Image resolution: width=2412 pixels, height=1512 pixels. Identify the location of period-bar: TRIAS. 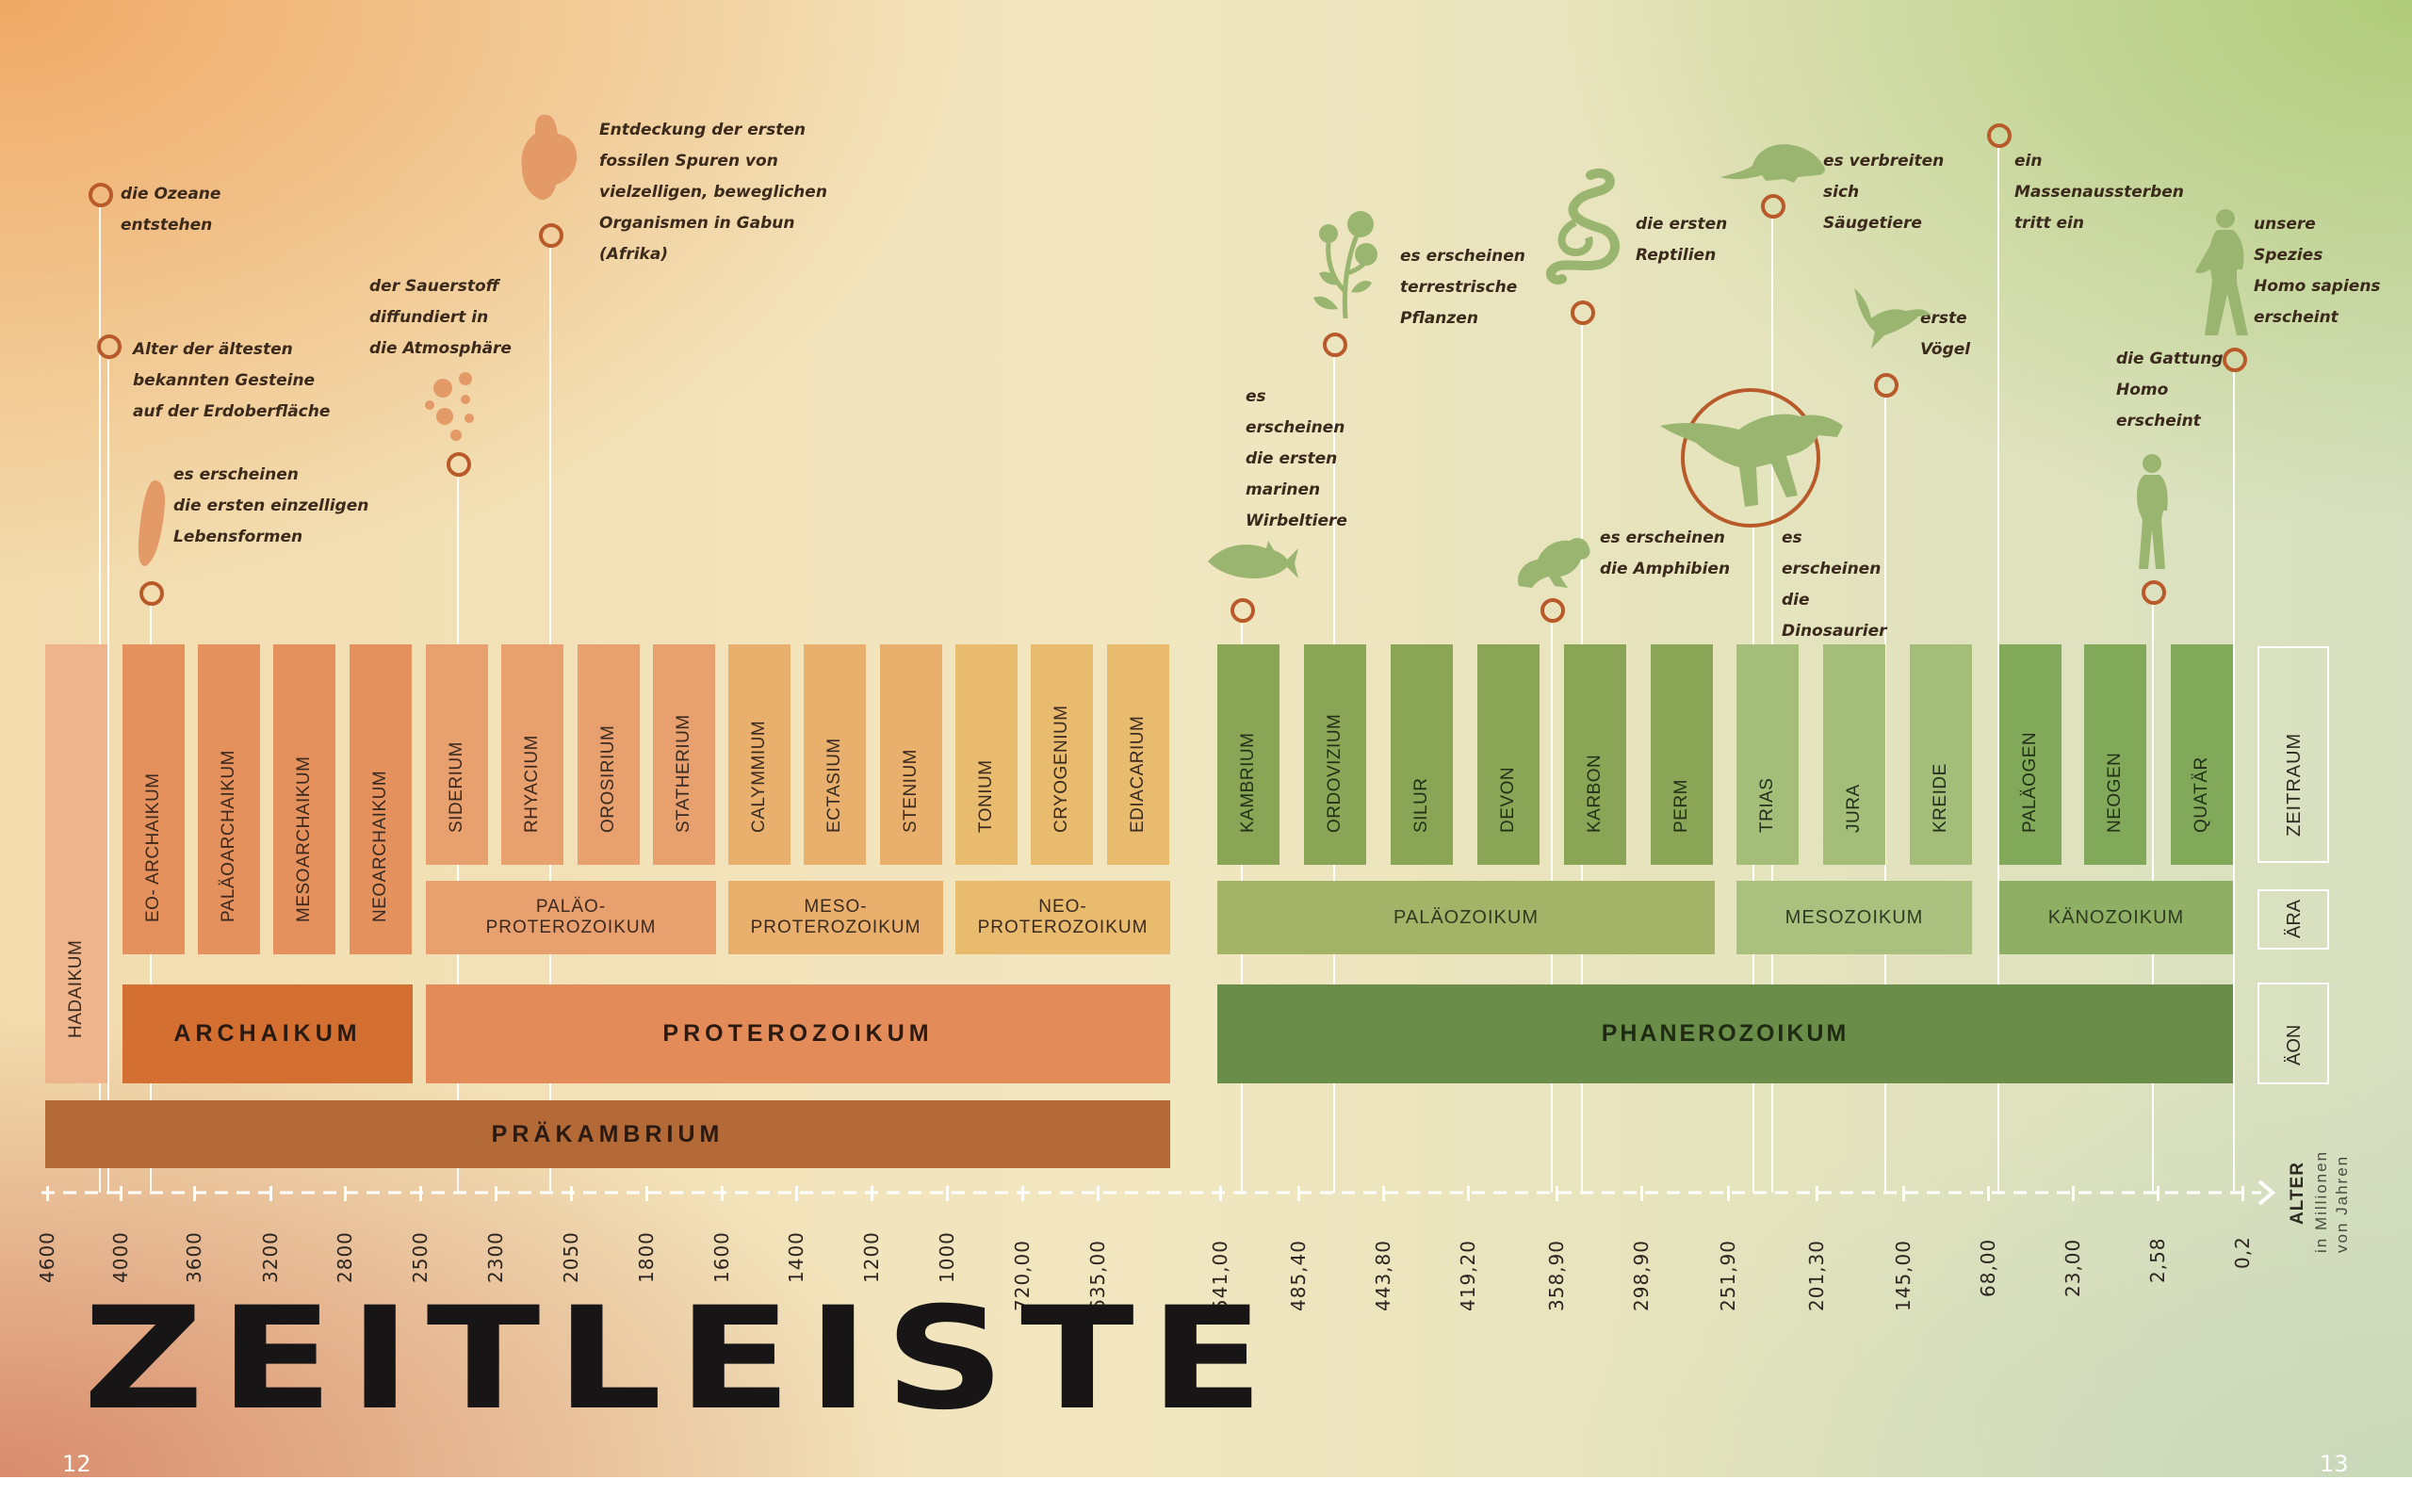
(1767, 754).